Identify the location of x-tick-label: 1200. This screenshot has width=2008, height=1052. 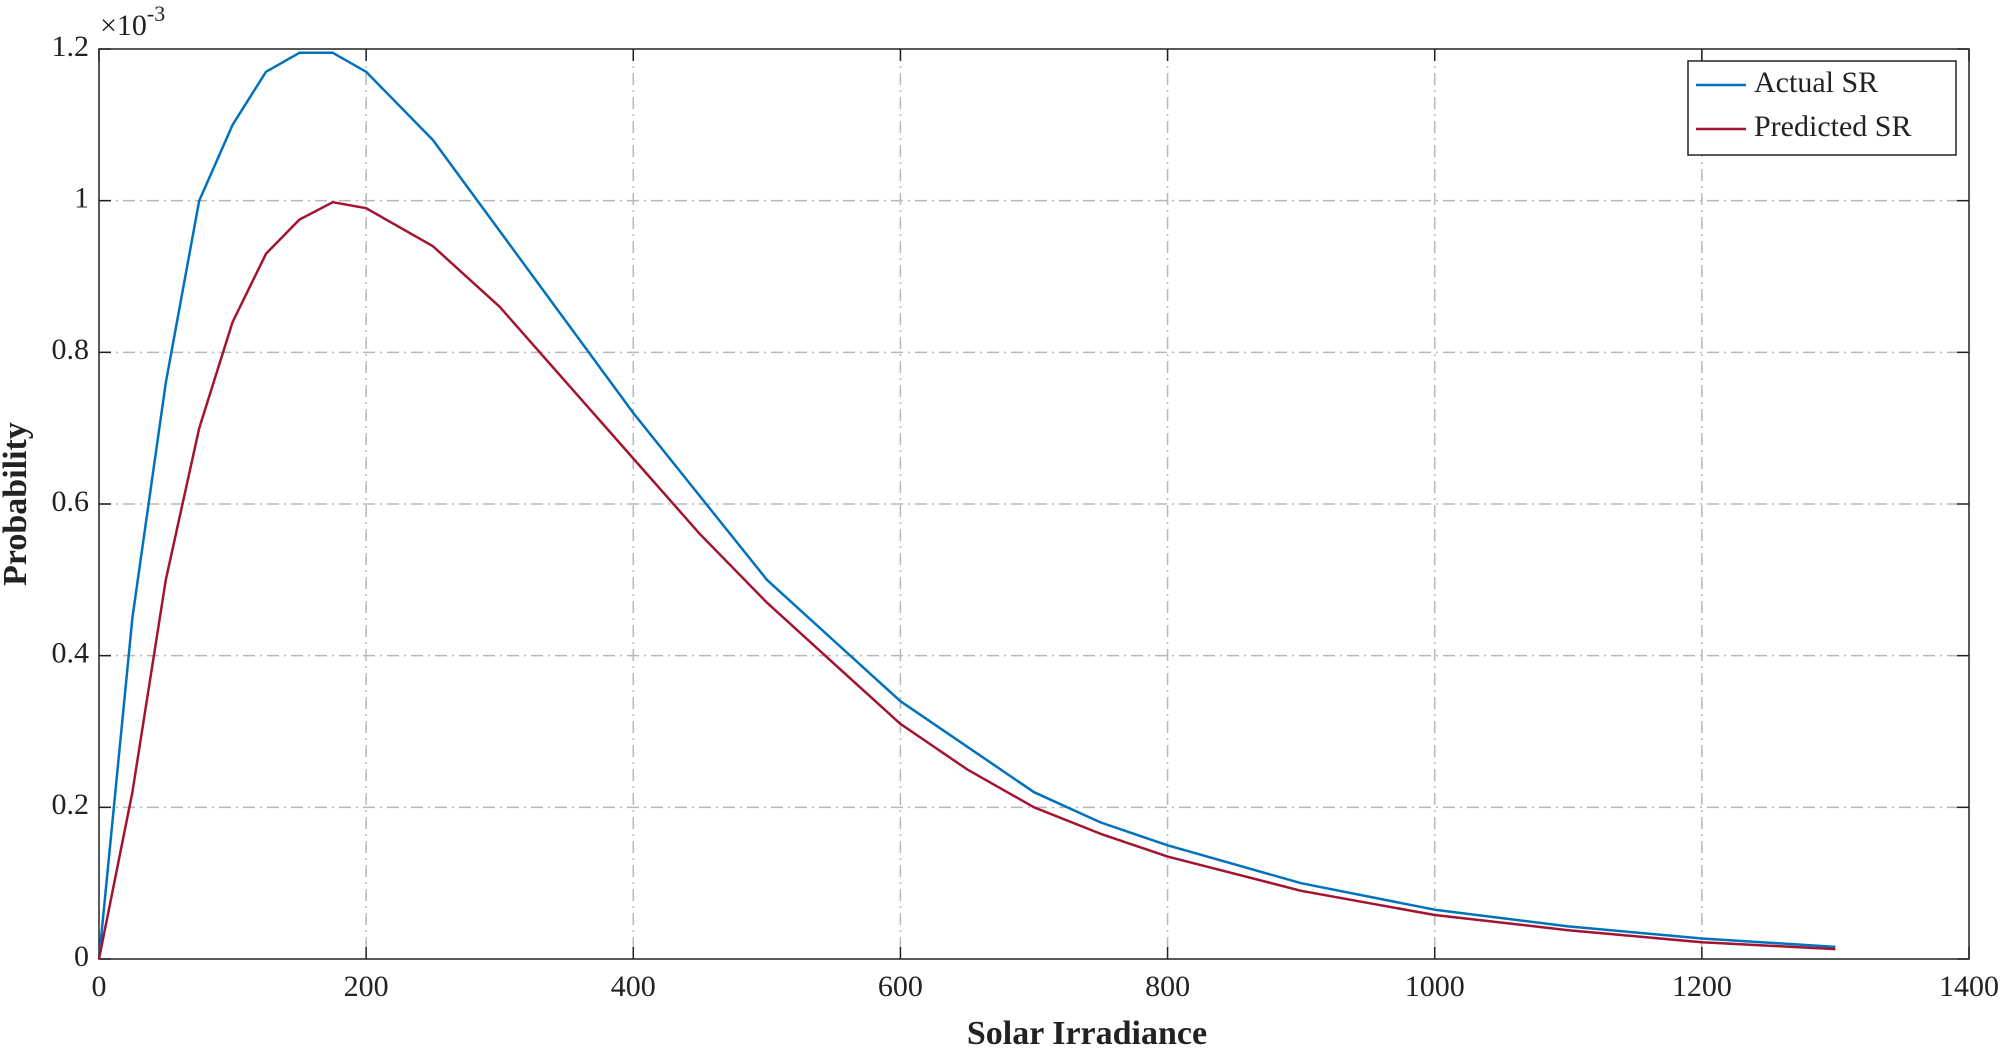
(1702, 986).